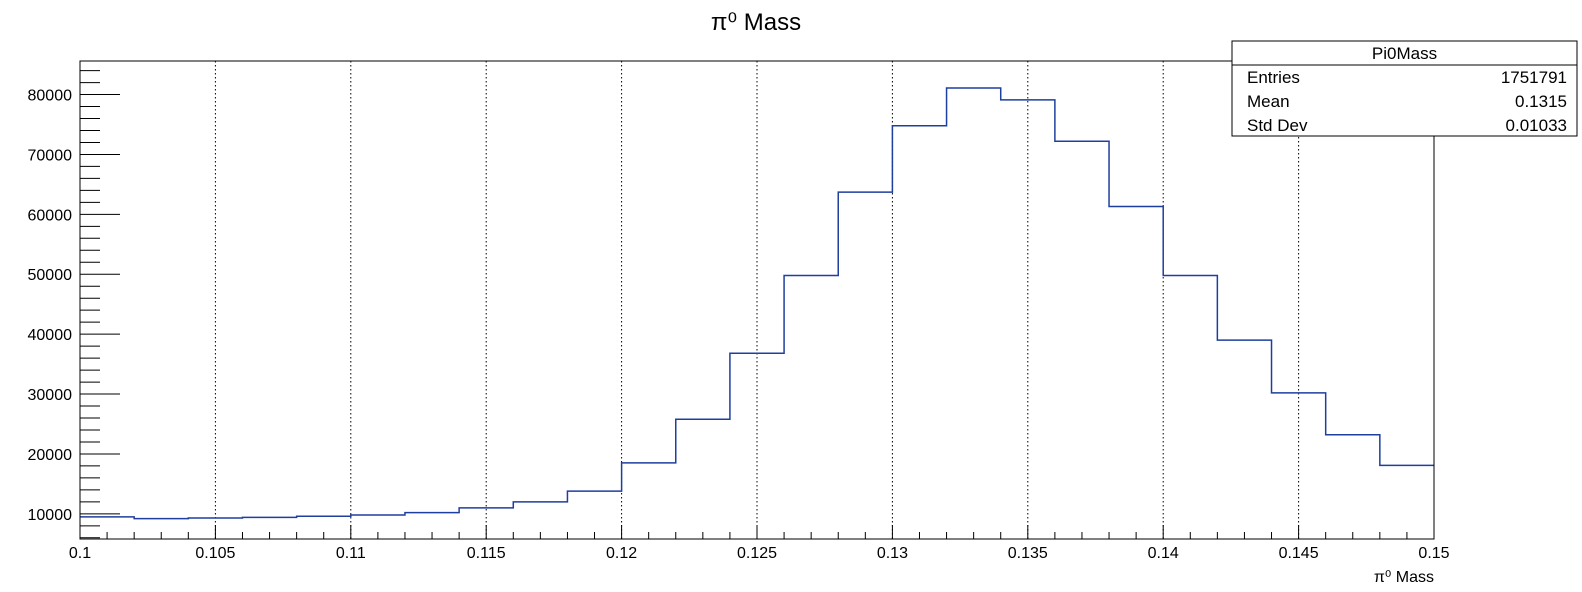 This screenshot has height=592, width=1582. Describe the element at coordinates (50, 395) in the screenshot. I see `y-tick-label: 30000` at that location.